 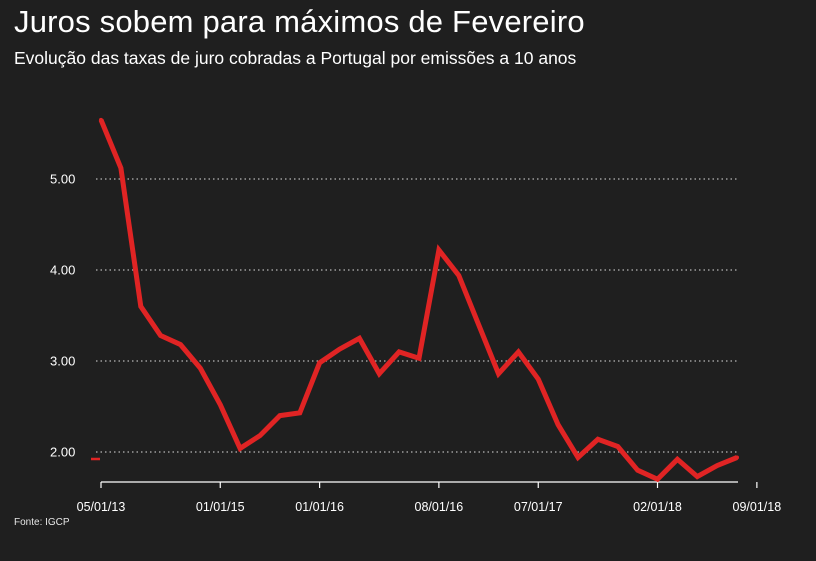 What do you see at coordinates (657, 507) in the screenshot?
I see `x-tick-label: 02/01/18` at bounding box center [657, 507].